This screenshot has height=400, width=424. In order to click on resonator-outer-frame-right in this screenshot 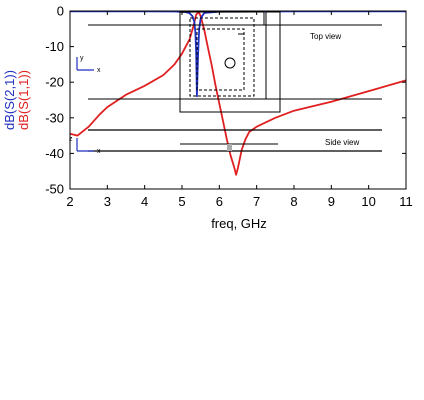, I will do `click(273, 18)`.